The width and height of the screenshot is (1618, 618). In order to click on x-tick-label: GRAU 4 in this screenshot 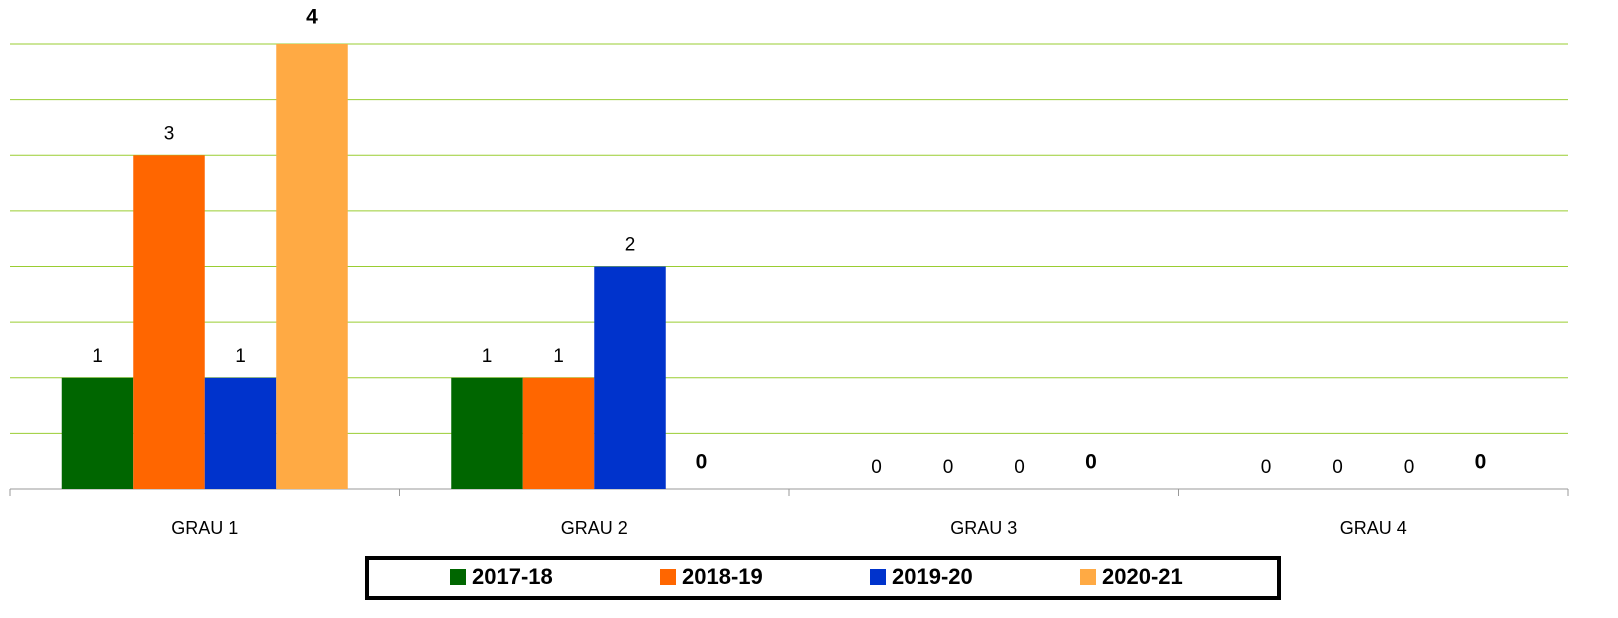, I will do `click(1373, 528)`.